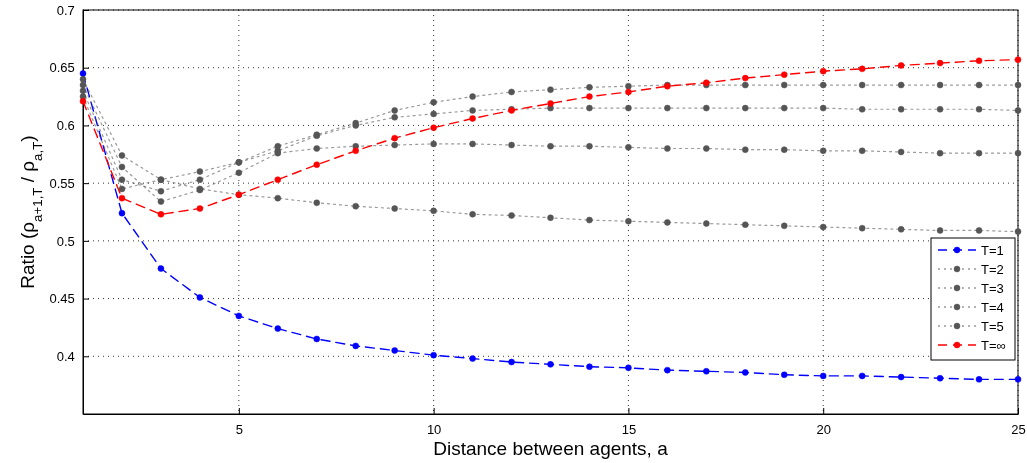  What do you see at coordinates (992, 326) in the screenshot?
I see `legend-label: T=5` at bounding box center [992, 326].